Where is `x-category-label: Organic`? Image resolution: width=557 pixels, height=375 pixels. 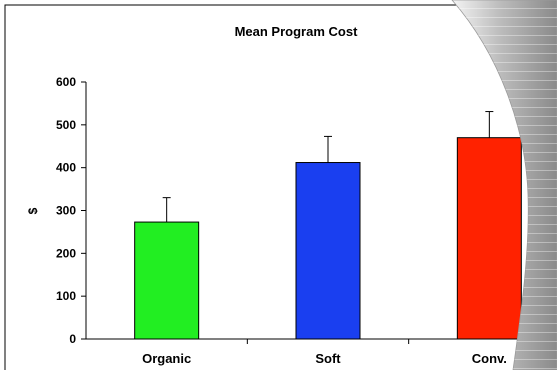 x-category-label: Organic is located at coordinates (166, 358).